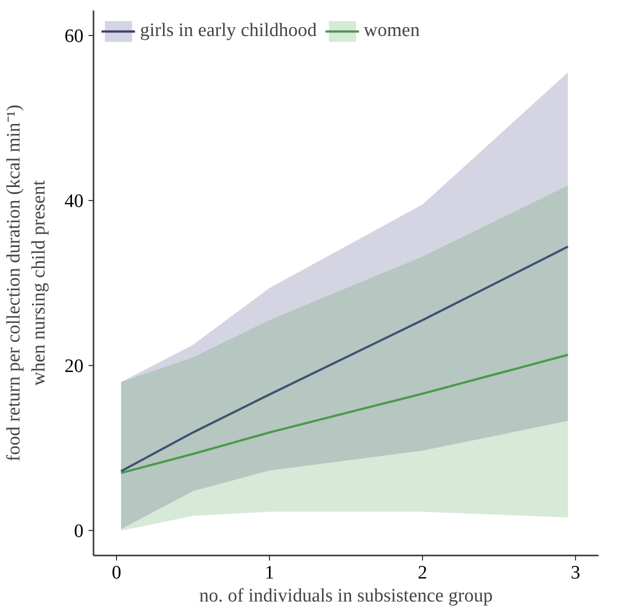  Describe the element at coordinates (346, 596) in the screenshot. I see `x-axis-title: no. of individuals in subsistence group` at that location.